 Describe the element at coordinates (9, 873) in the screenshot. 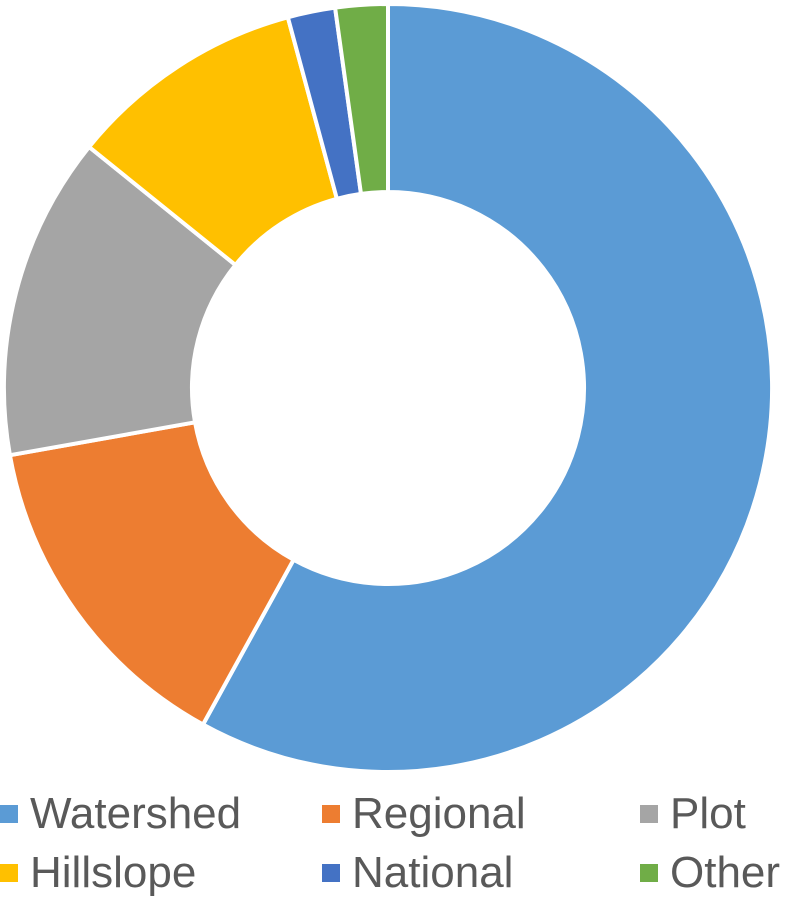

I see `legend-swatch-hillslope` at that location.